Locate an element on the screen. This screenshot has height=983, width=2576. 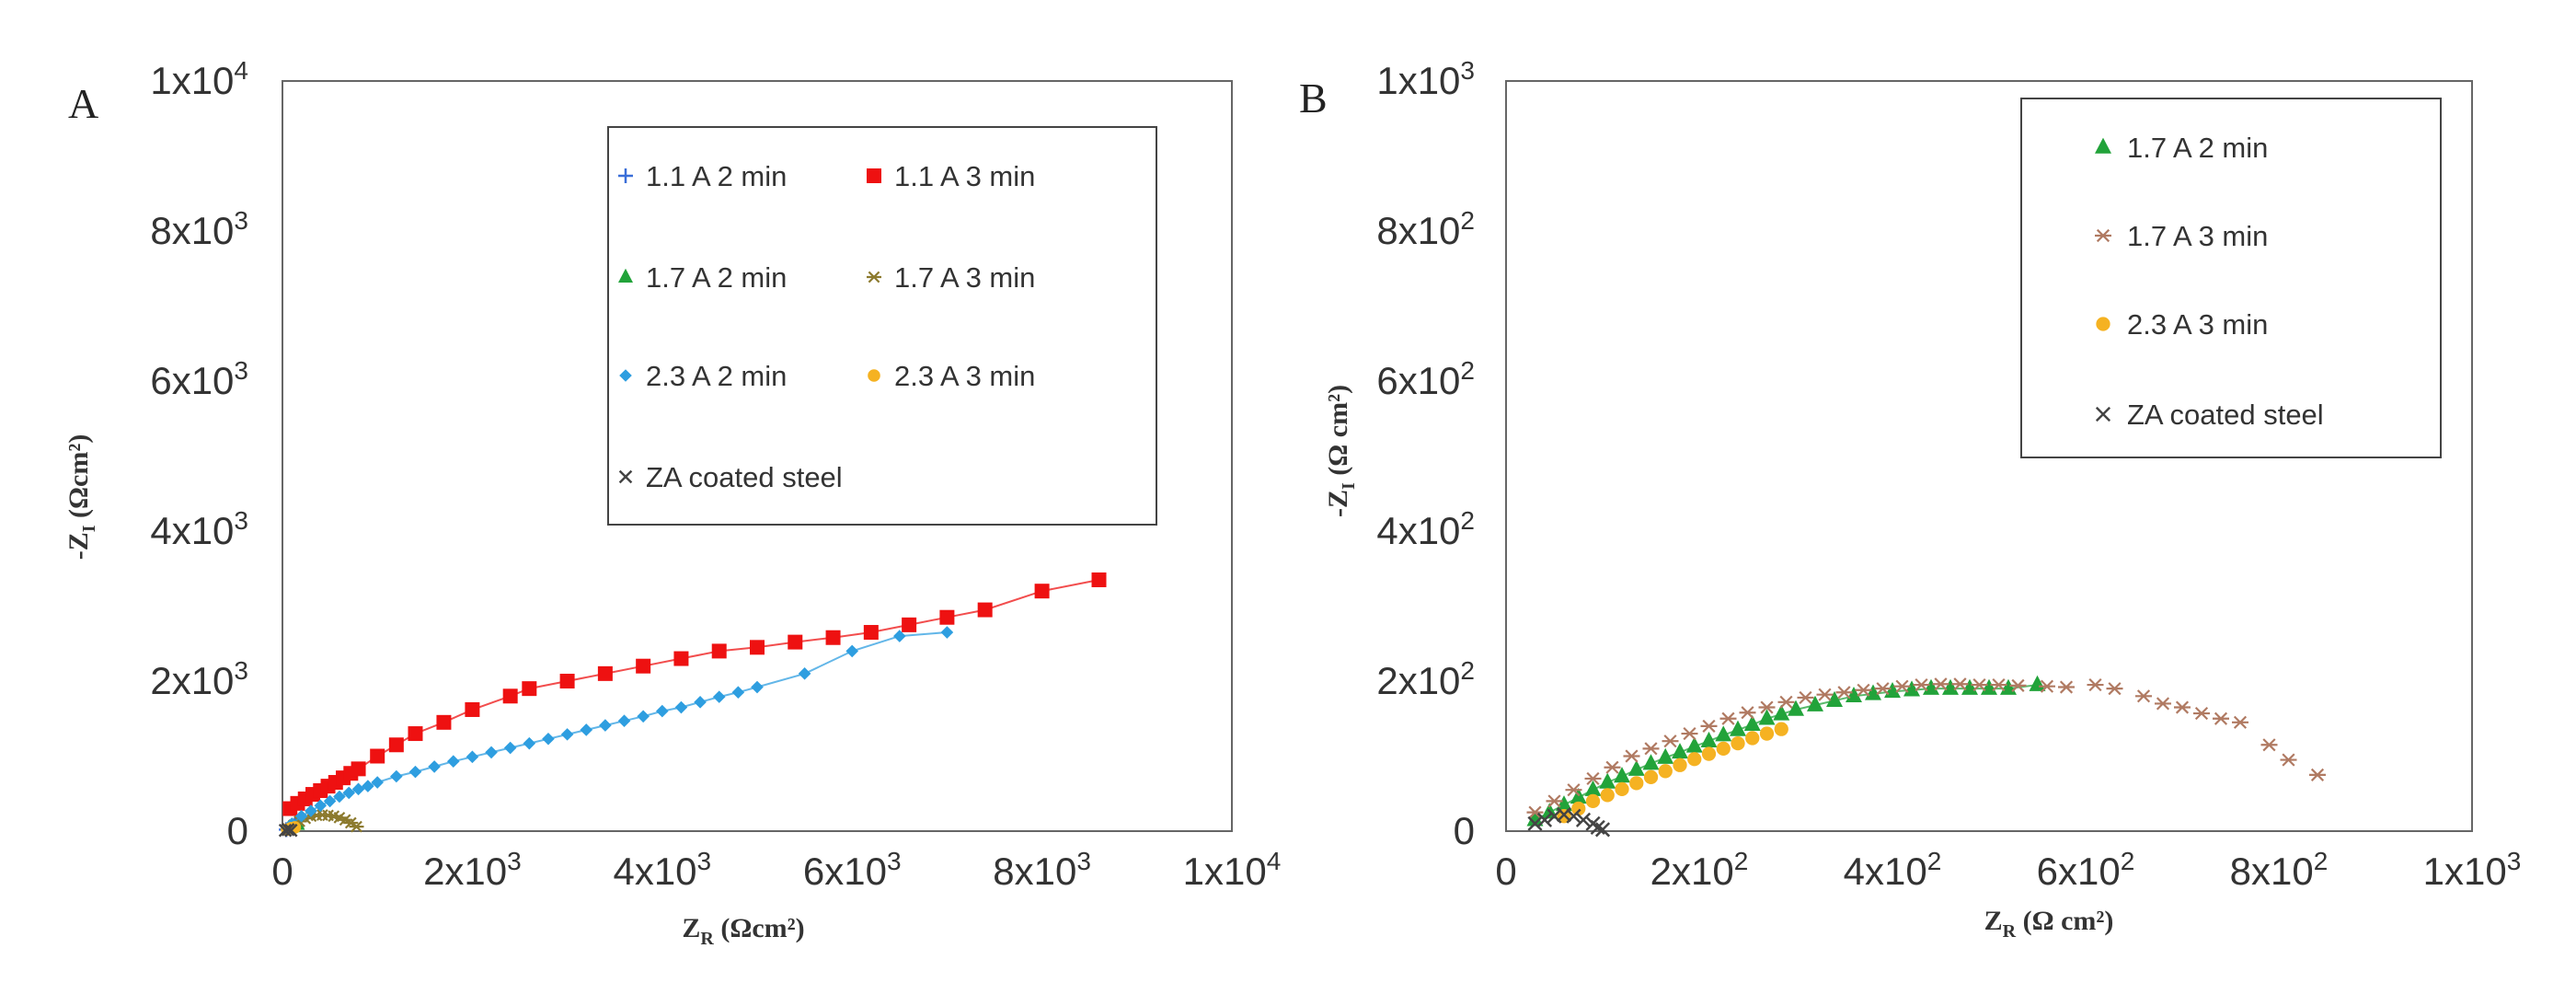
panel-b-x-tick-label: 6x10² is located at coordinates (2086, 870).